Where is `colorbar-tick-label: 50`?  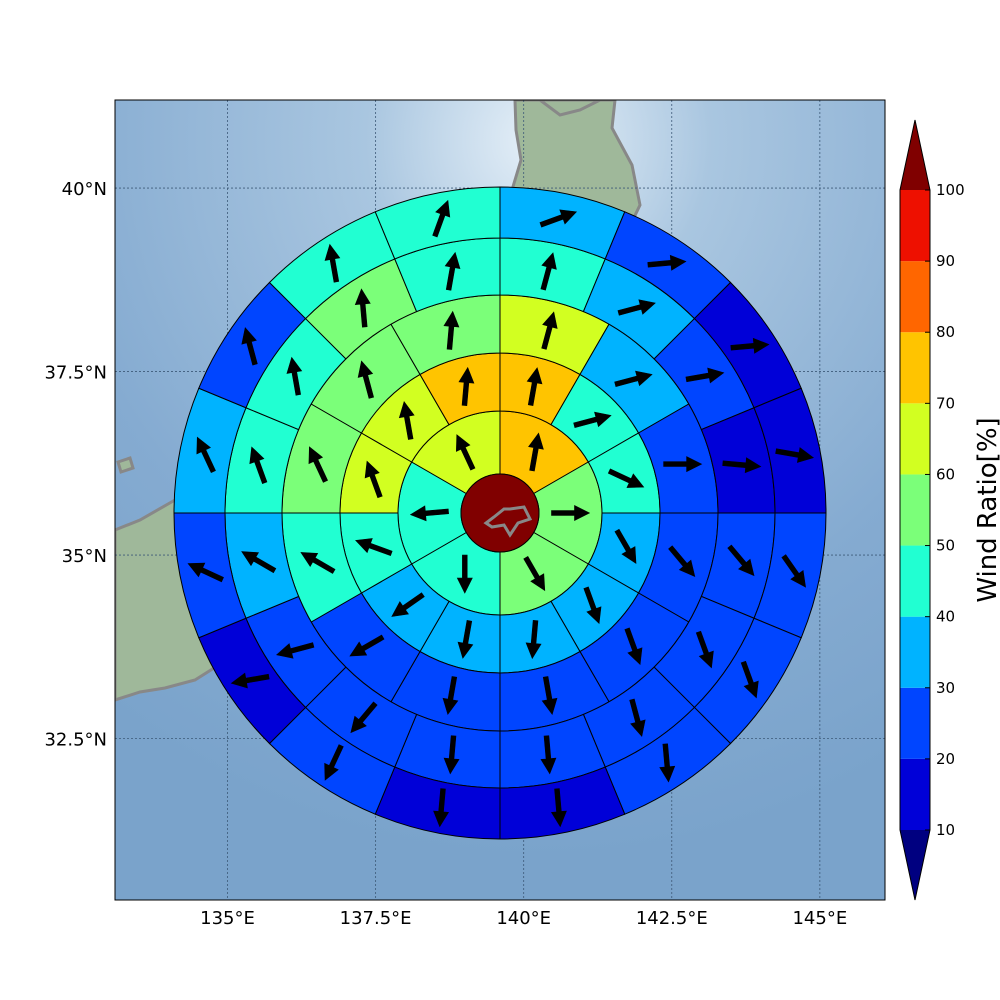 colorbar-tick-label: 50 is located at coordinates (945, 546).